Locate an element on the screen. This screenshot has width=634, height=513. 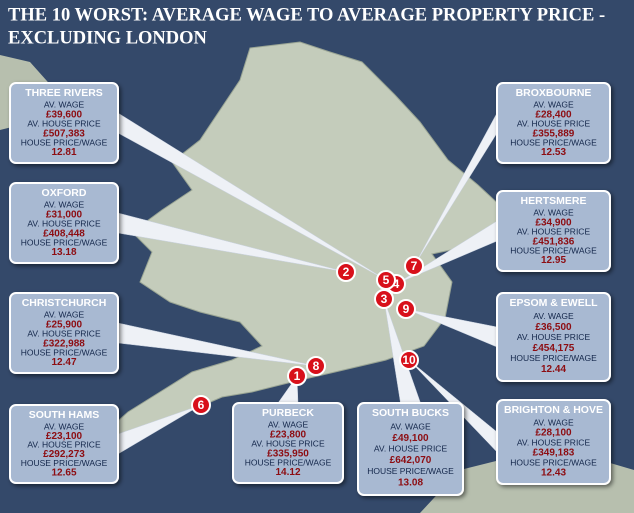
rank-label: 4 is located at coordinates (396, 284).